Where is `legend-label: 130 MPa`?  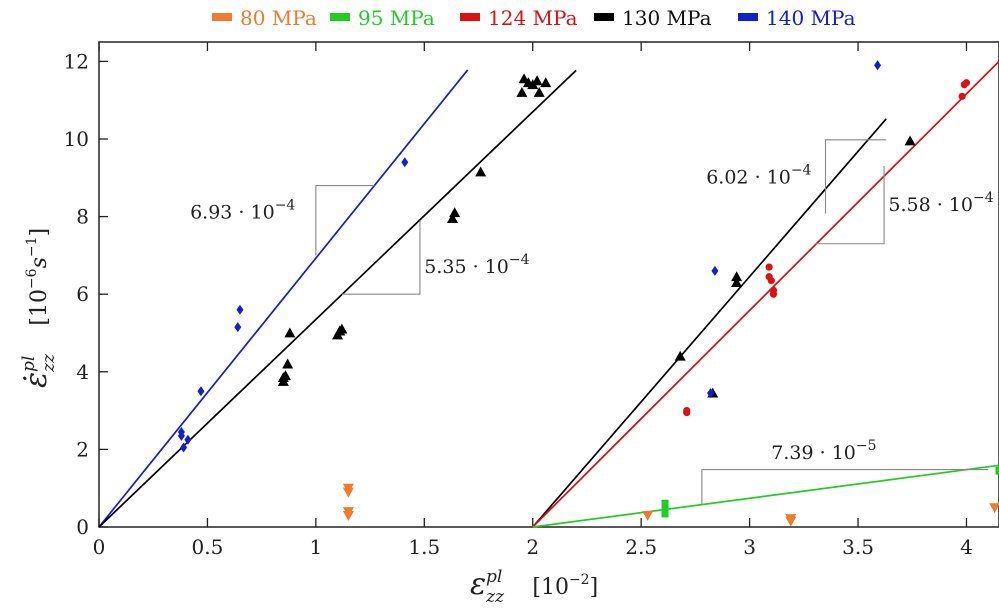 legend-label: 130 MPa is located at coordinates (667, 18).